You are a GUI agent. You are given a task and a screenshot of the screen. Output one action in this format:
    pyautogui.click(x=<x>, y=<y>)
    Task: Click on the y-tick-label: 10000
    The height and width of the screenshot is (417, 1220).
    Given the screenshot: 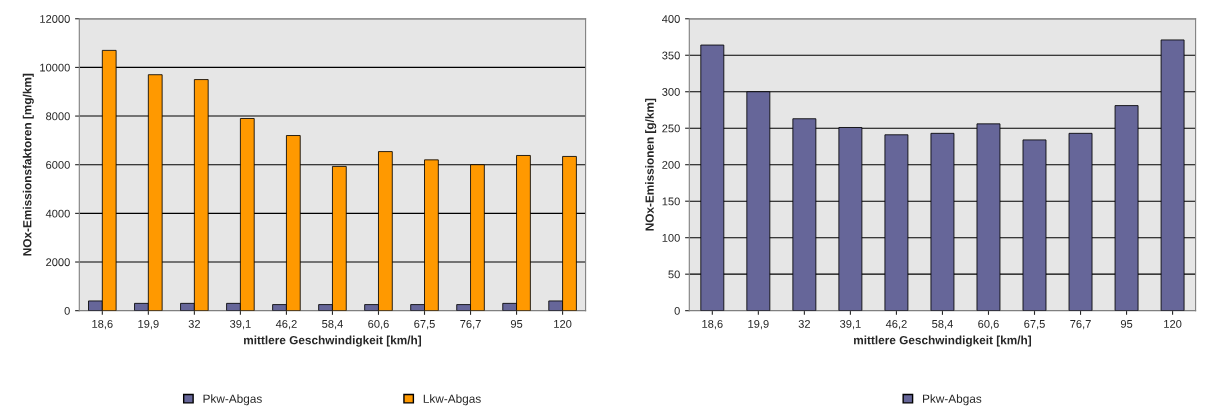 What is the action you would take?
    pyautogui.click(x=55, y=67)
    